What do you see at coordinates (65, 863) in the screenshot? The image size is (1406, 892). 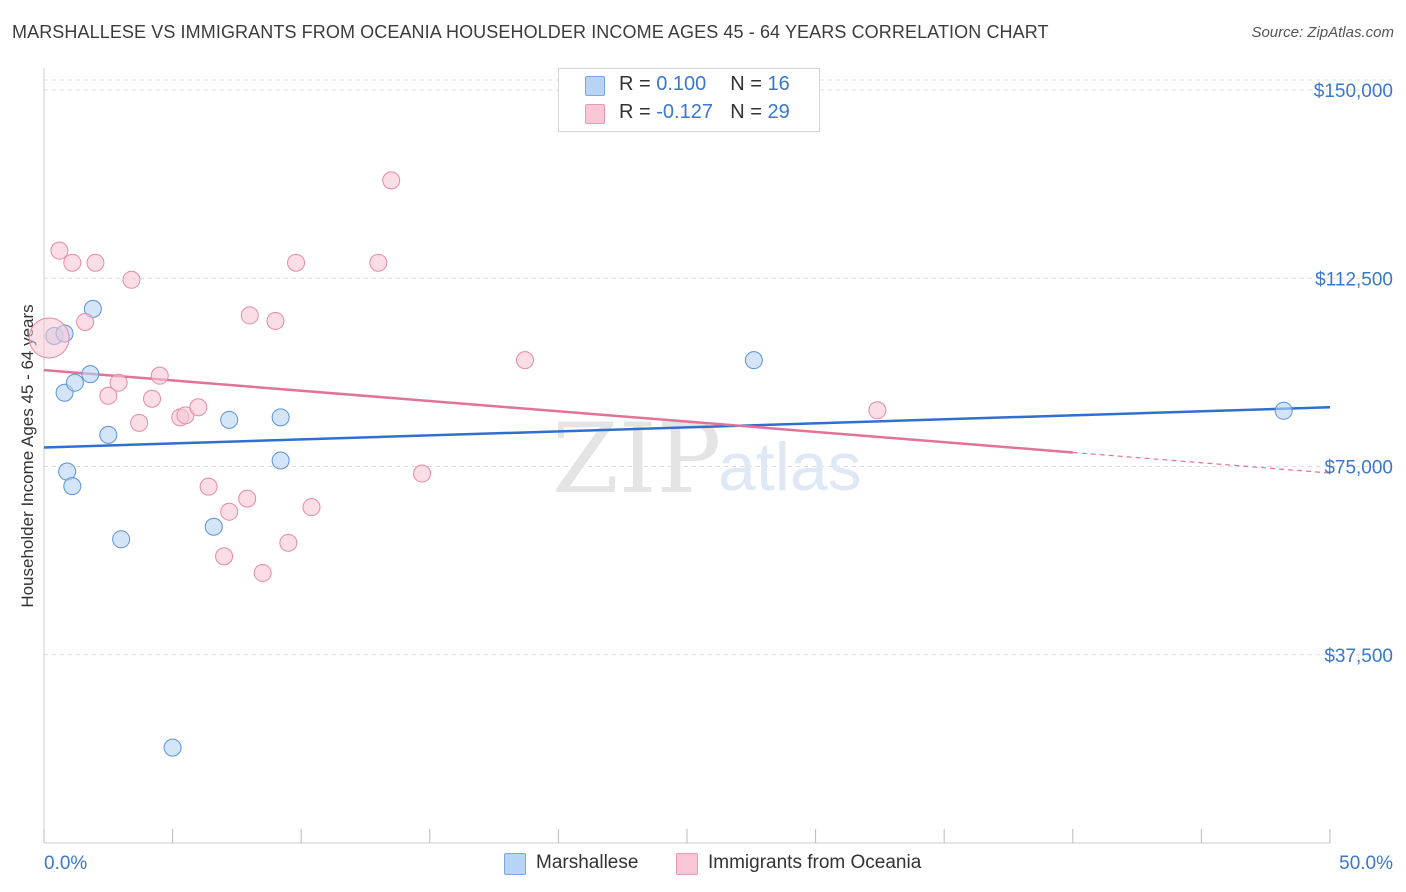 I see `x-tick-label-min: 0.0%` at bounding box center [65, 863].